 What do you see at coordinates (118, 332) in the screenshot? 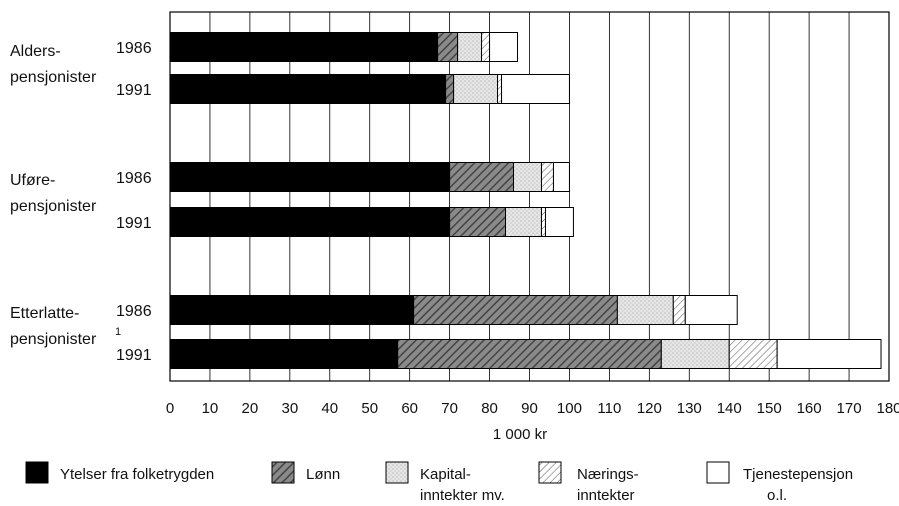
I see `group-footnote: 1` at bounding box center [118, 332].